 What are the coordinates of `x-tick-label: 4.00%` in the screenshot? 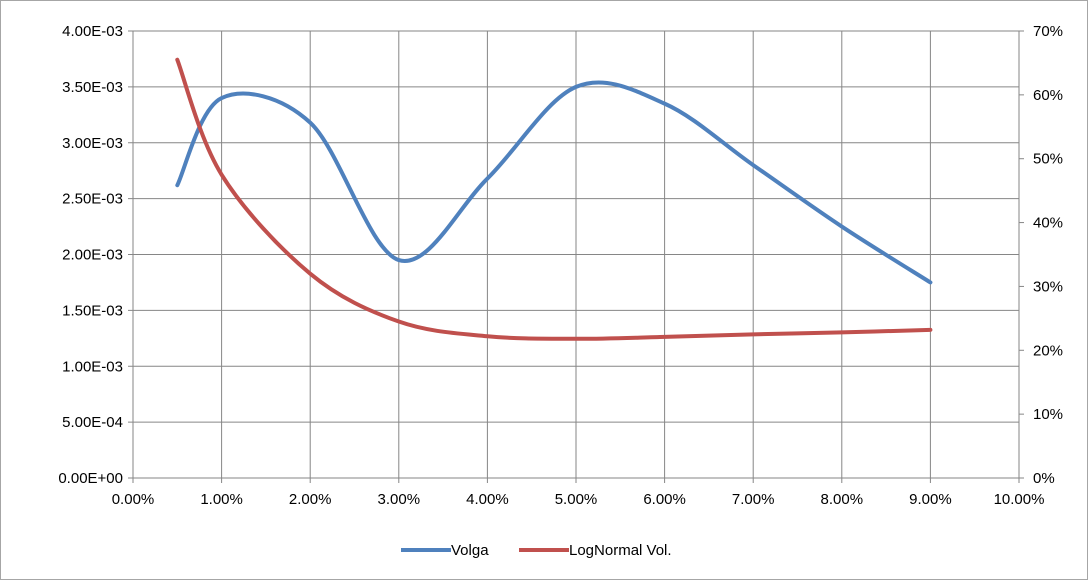 It's located at (487, 499).